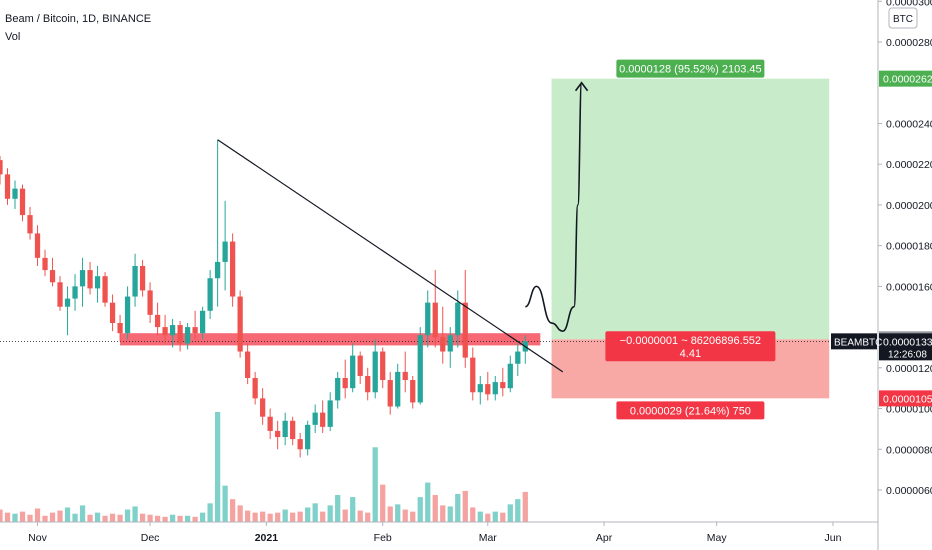 Image resolution: width=932 pixels, height=550 pixels. Describe the element at coordinates (907, 354) in the screenshot. I see `bar-countdown: 12:26:08` at that location.